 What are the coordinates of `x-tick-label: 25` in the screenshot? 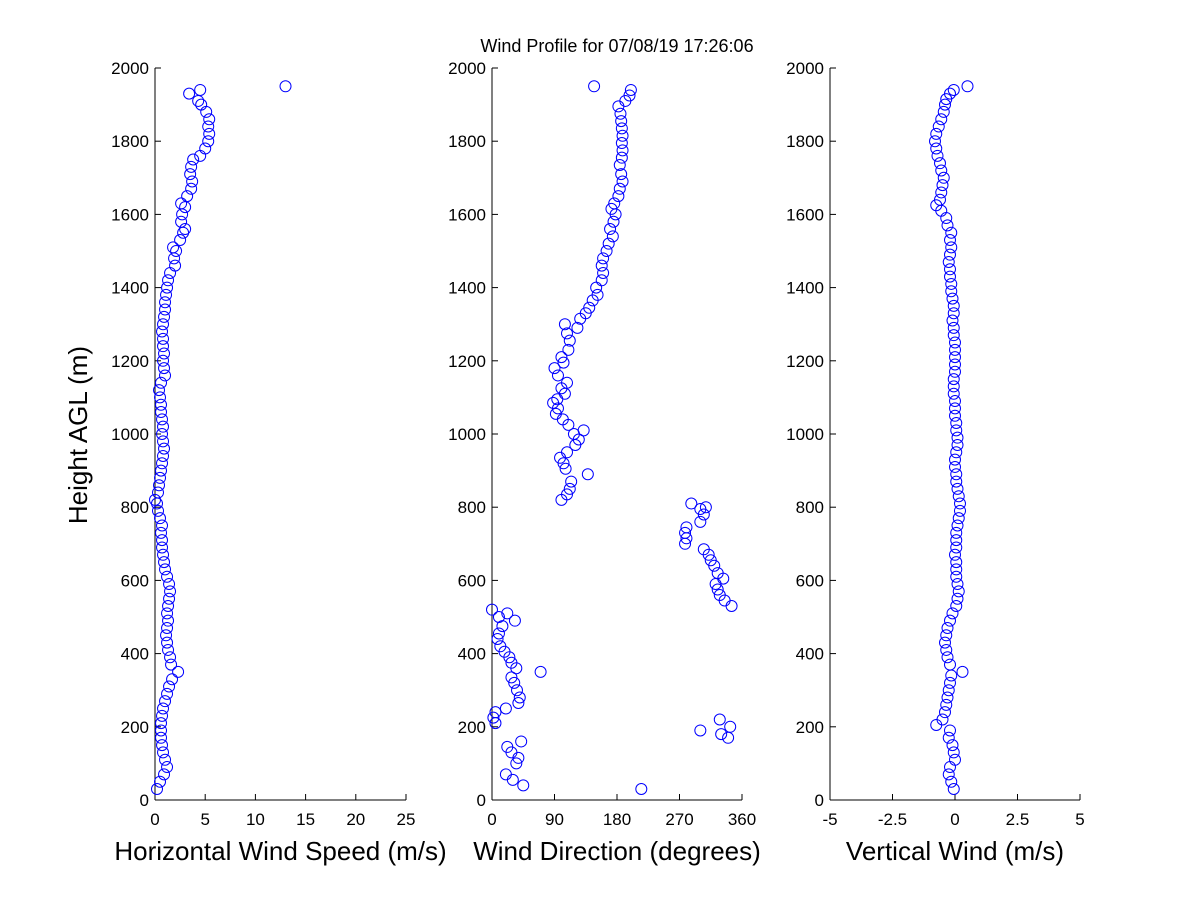 It's located at (406, 819).